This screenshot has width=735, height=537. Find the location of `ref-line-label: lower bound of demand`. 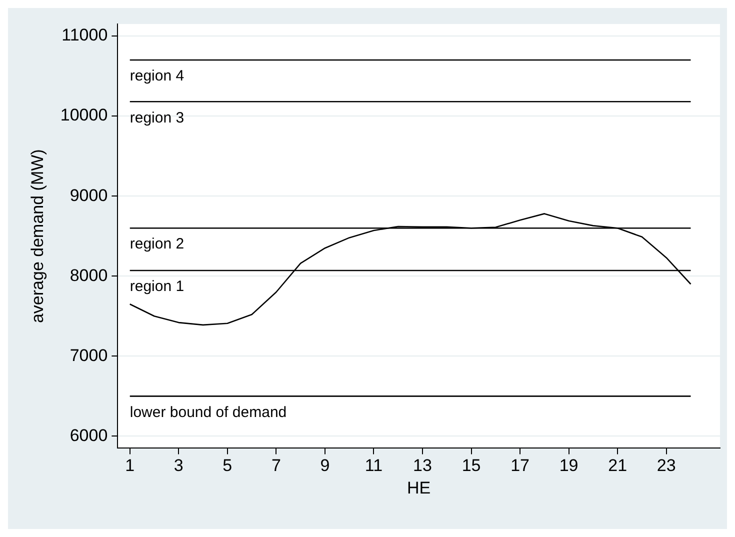

ref-line-label: lower bound of demand is located at coordinates (208, 412).